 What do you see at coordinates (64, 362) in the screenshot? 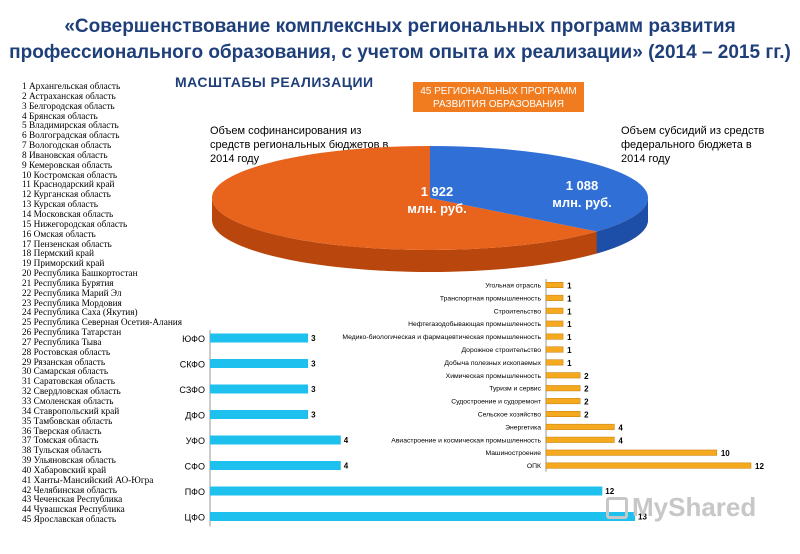
I see `region-item: 29 Рязанская область` at bounding box center [64, 362].